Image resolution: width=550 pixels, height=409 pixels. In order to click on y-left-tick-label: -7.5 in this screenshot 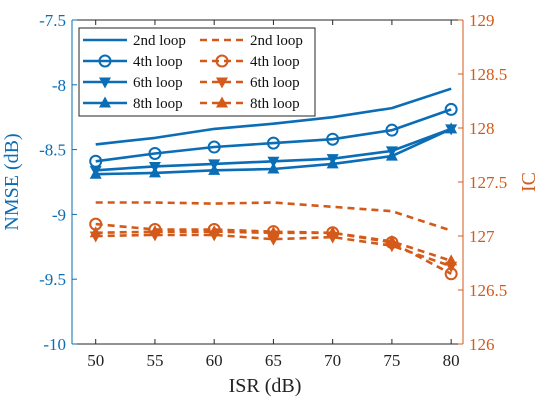, I will do `click(52, 20)`.